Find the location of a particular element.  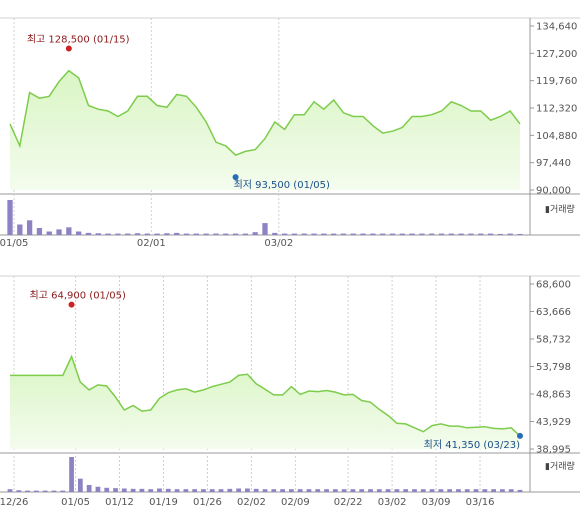

y-tick-label: 134,640 is located at coordinates (556, 27).